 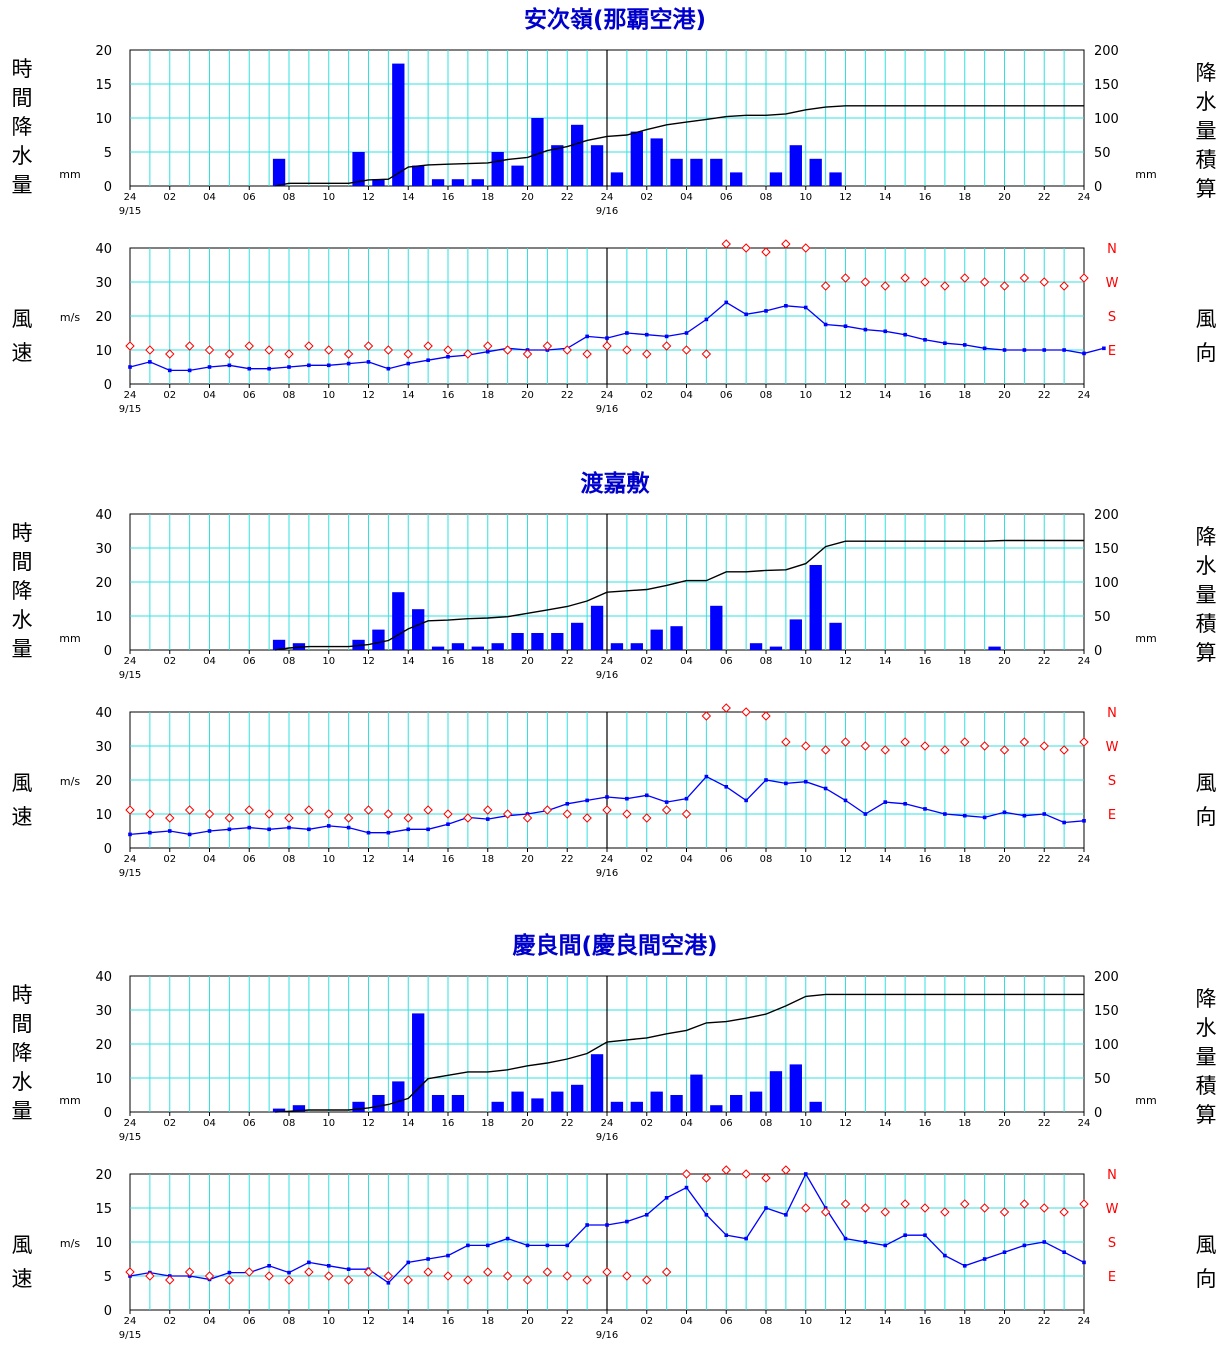 I want to click on wind-dir-axis-label: S, so click(x=1112, y=781).